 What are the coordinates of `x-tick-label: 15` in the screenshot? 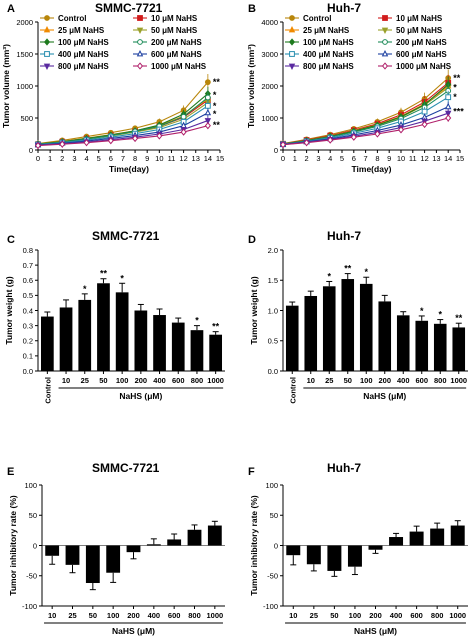 It's located at (460, 158).